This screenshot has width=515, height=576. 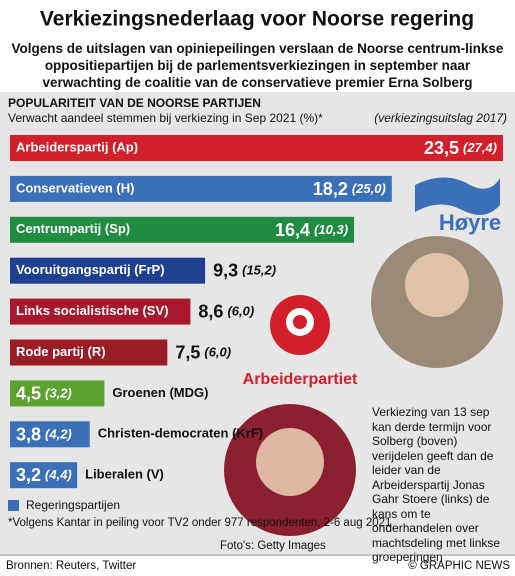 I want to click on value: 7,5, so click(x=187, y=352).